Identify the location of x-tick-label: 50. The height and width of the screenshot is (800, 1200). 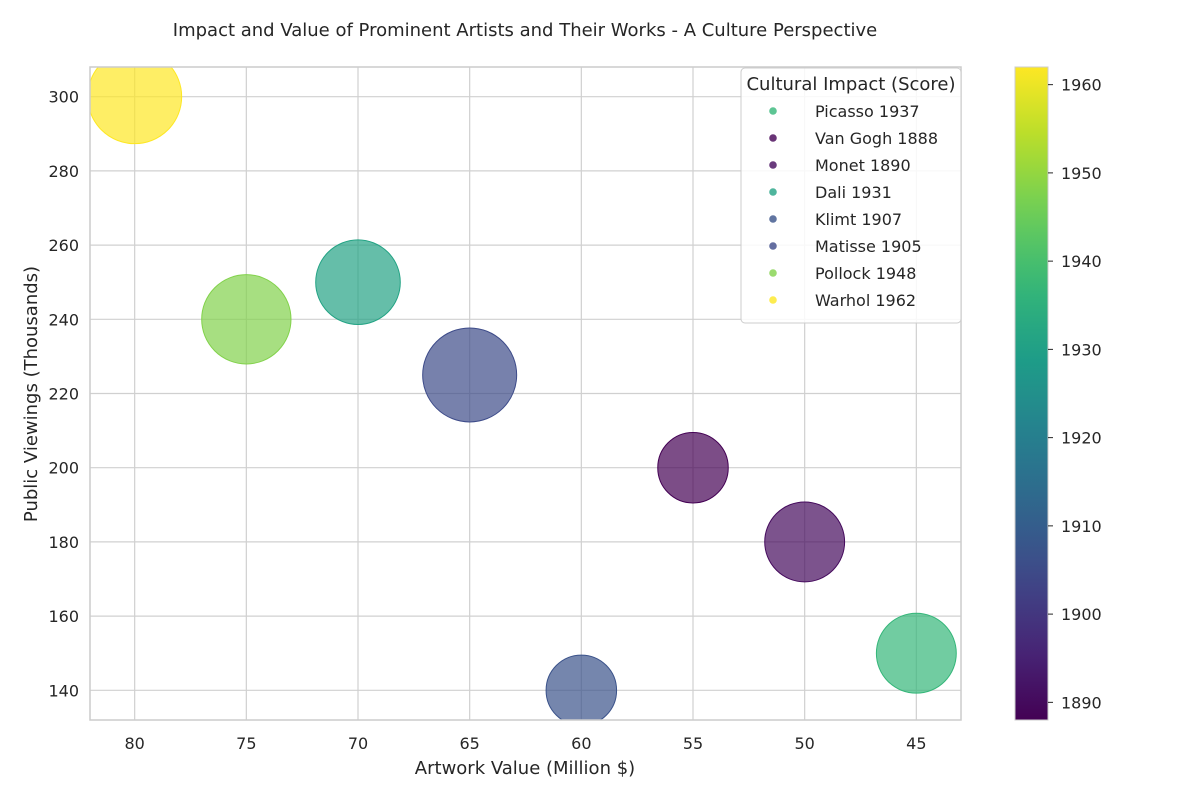
(804, 743).